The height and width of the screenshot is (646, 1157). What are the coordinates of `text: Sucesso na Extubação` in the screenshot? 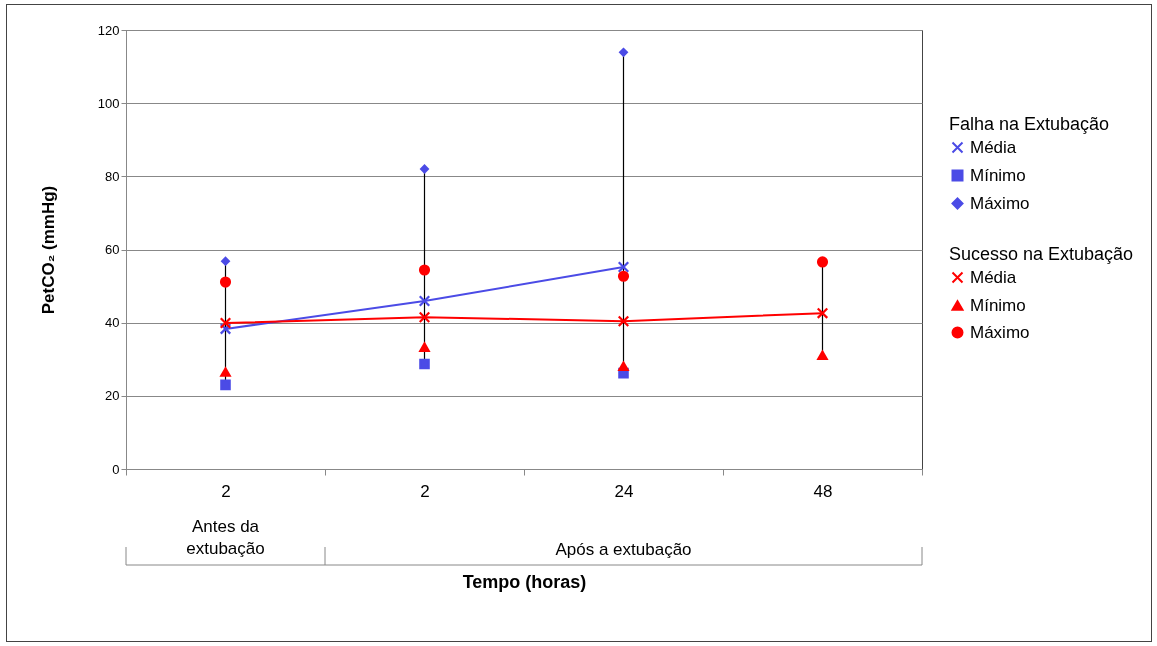 It's located at (1041, 254).